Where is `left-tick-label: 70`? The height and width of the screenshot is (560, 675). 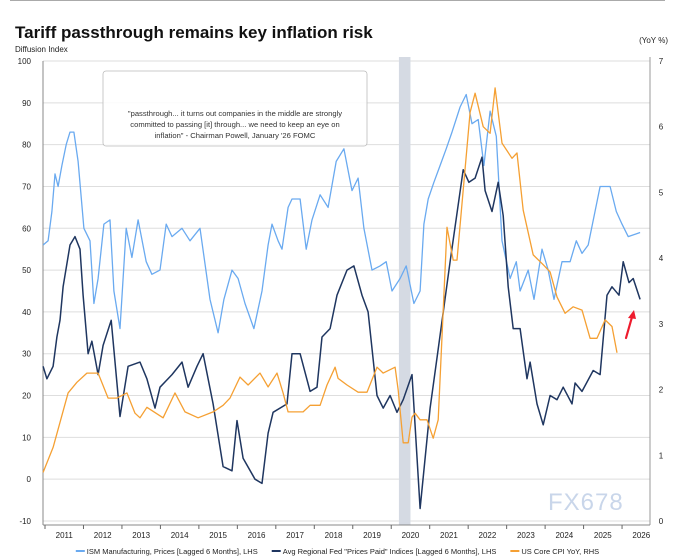
left-tick-label: 70 is located at coordinates (26, 186).